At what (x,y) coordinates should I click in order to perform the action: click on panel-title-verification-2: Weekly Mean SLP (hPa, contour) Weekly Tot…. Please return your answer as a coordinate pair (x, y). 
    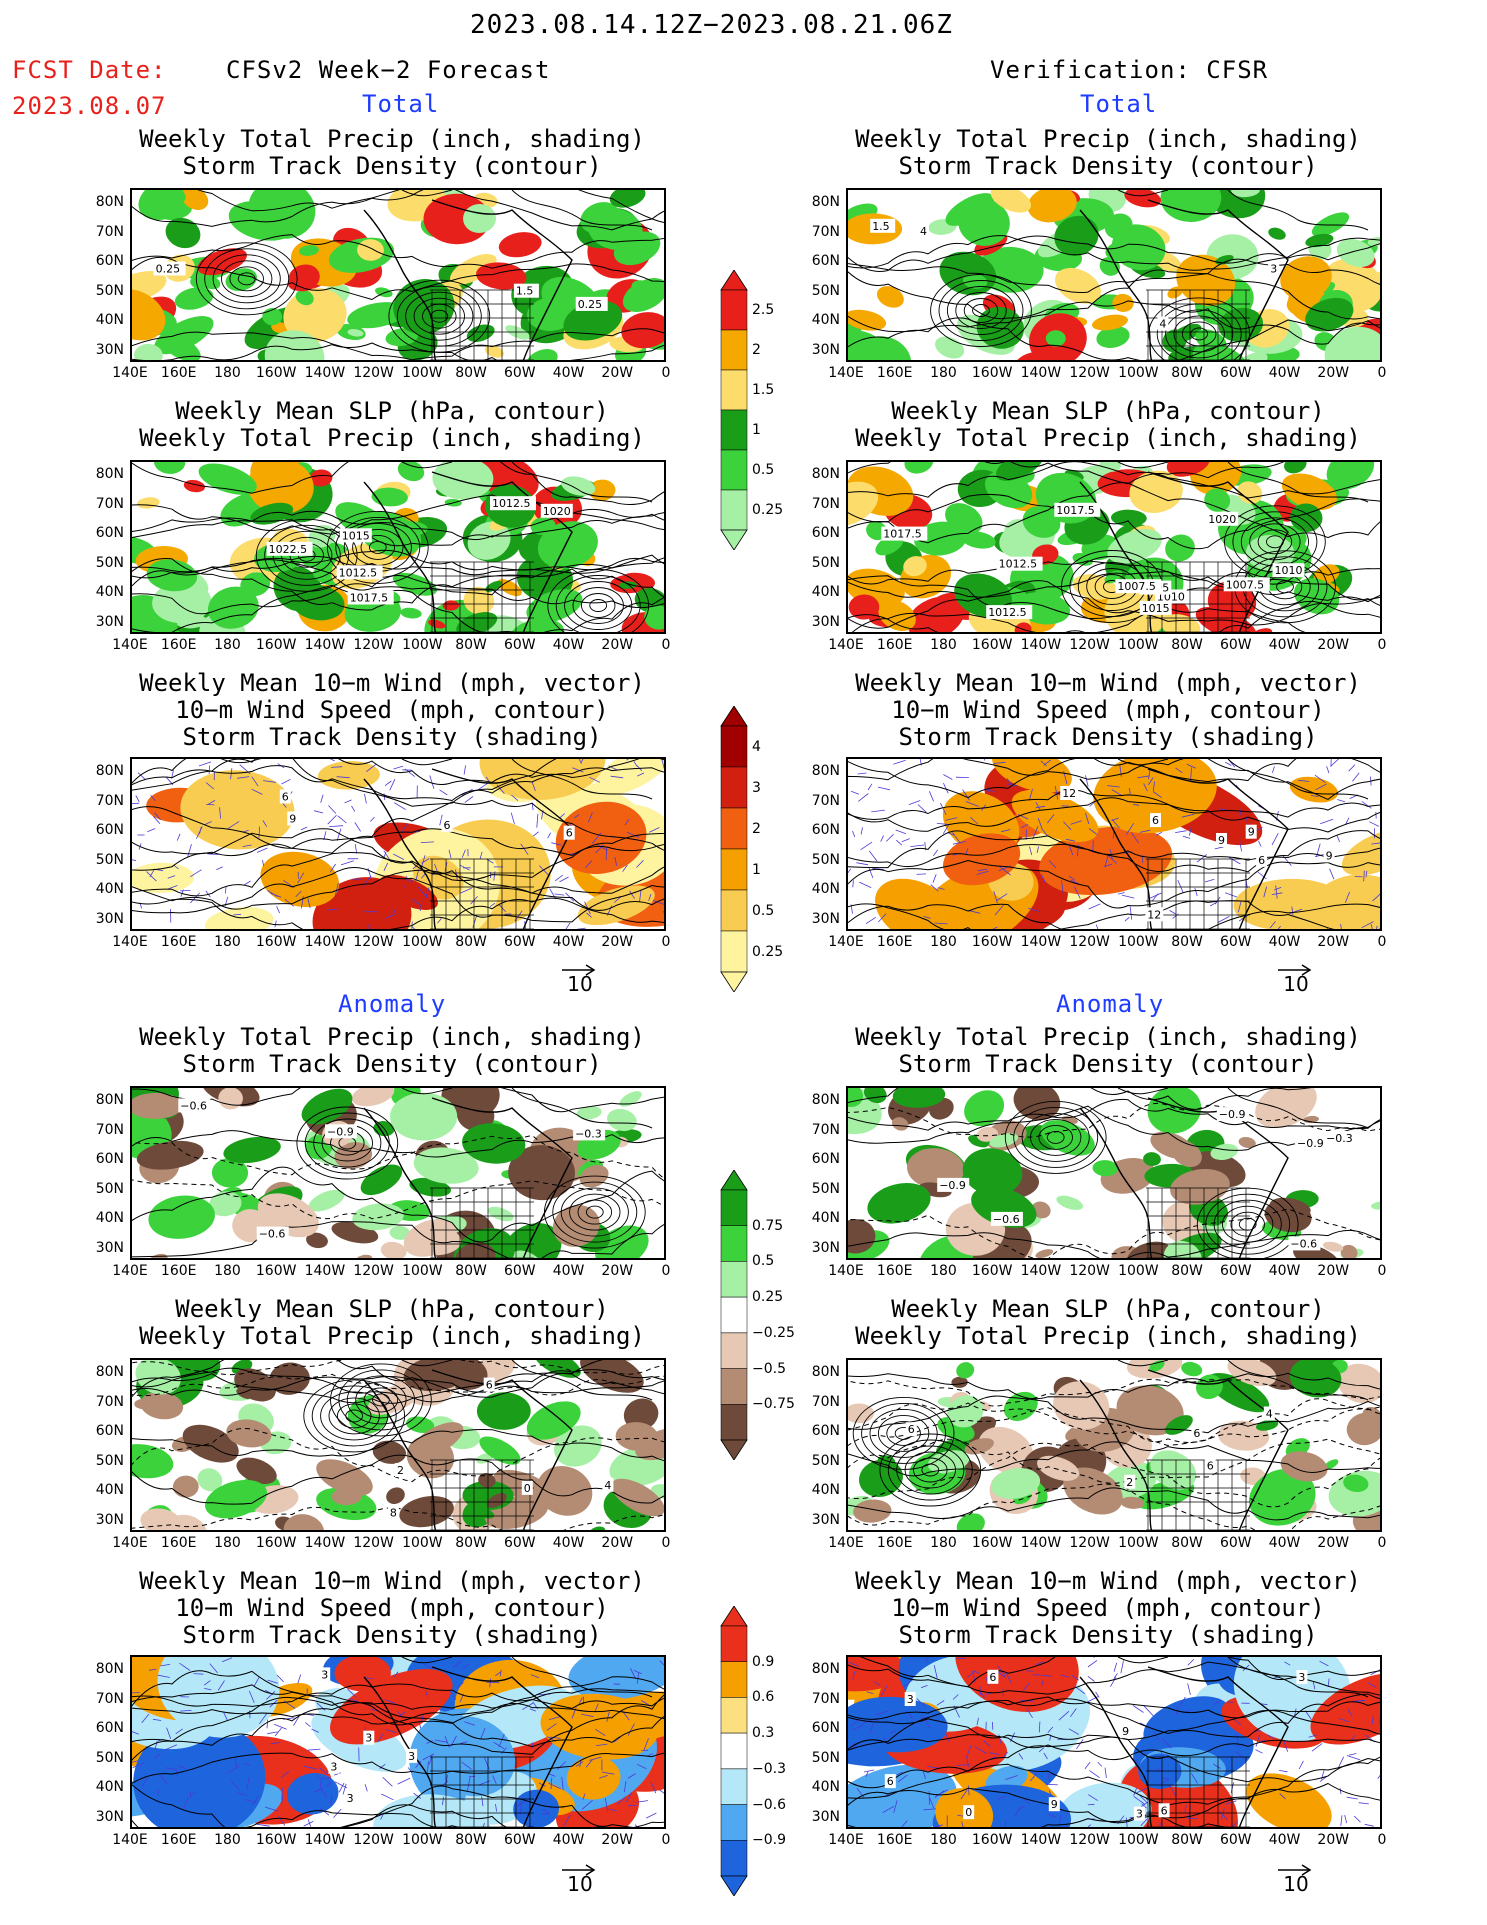
    Looking at the image, I should click on (1108, 425).